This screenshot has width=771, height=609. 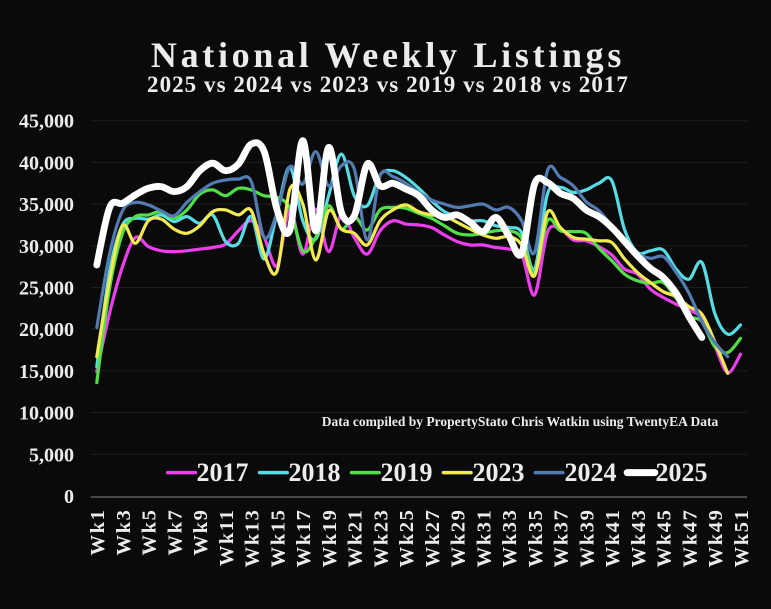 What do you see at coordinates (46, 122) in the screenshot?
I see `svg-text: 45,000` at bounding box center [46, 122].